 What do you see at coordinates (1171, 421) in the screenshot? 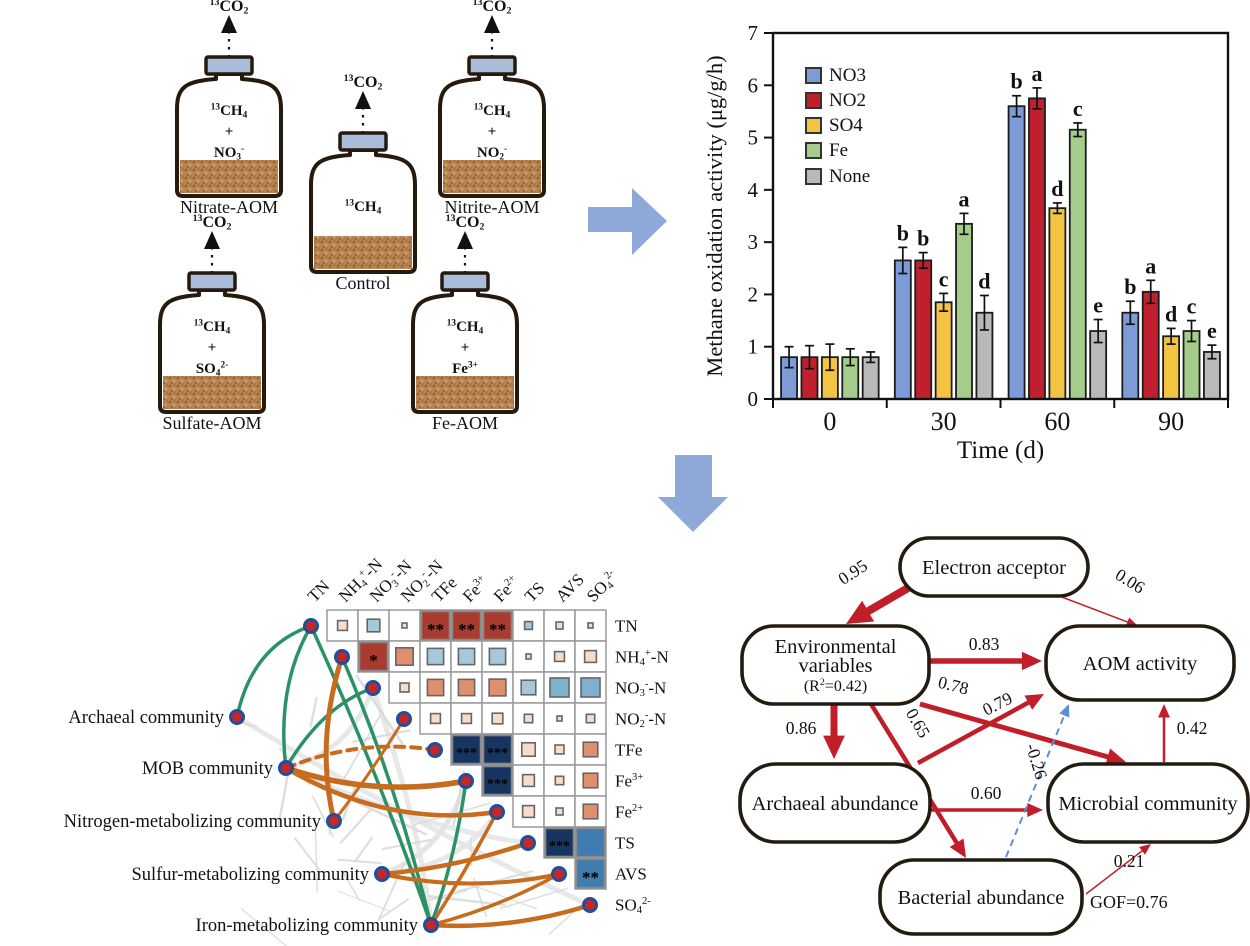
I see `x-tick-label: 90` at bounding box center [1171, 421].